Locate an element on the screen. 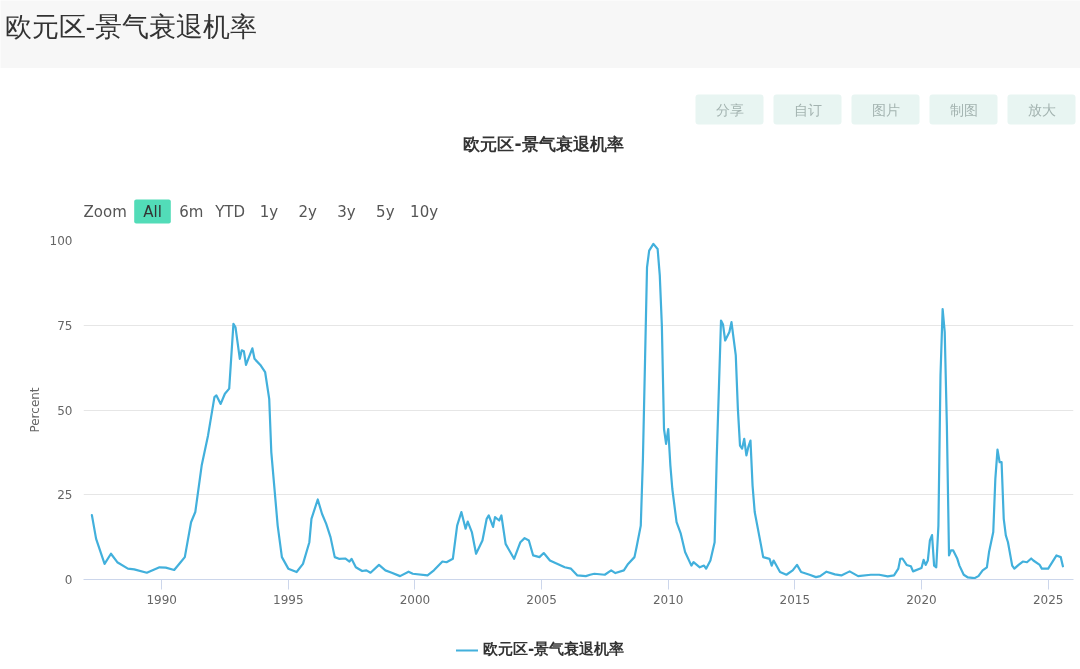 This screenshot has height=669, width=1080. chart-subtitle: 欧元区-景气衰退机率 is located at coordinates (543, 143).